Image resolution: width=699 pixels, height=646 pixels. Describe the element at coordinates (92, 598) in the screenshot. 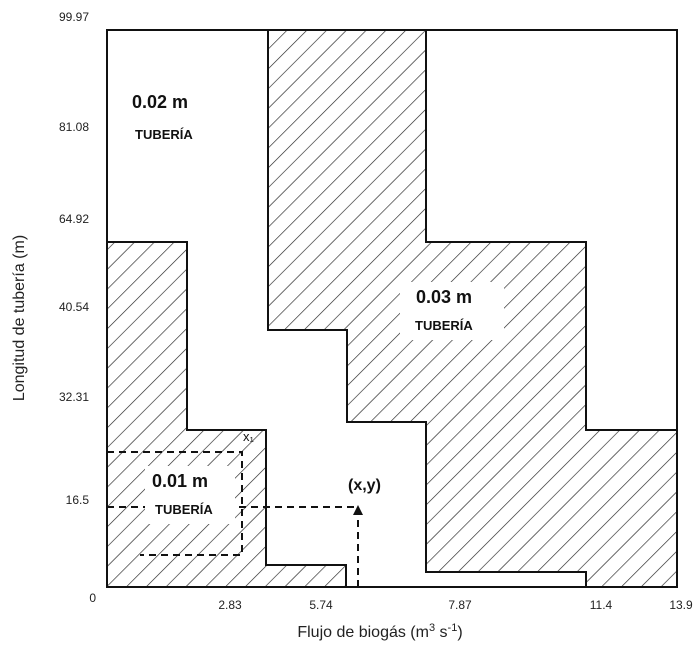

I see `y-tick-label: 0` at that location.